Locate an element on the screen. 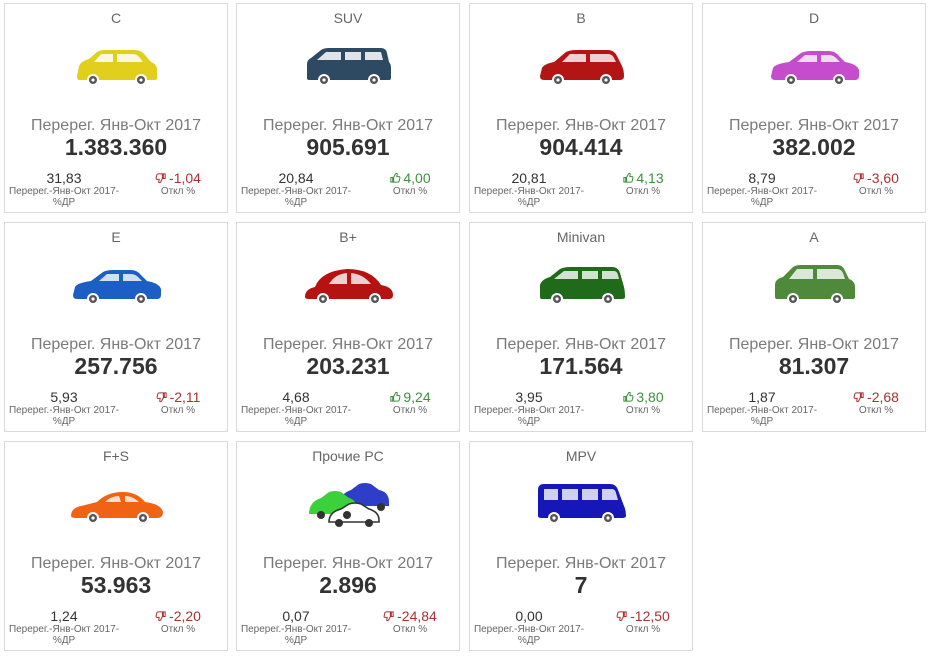 This screenshot has width=940, height=664. deviation-value-row: -1,04 is located at coordinates (178, 178).